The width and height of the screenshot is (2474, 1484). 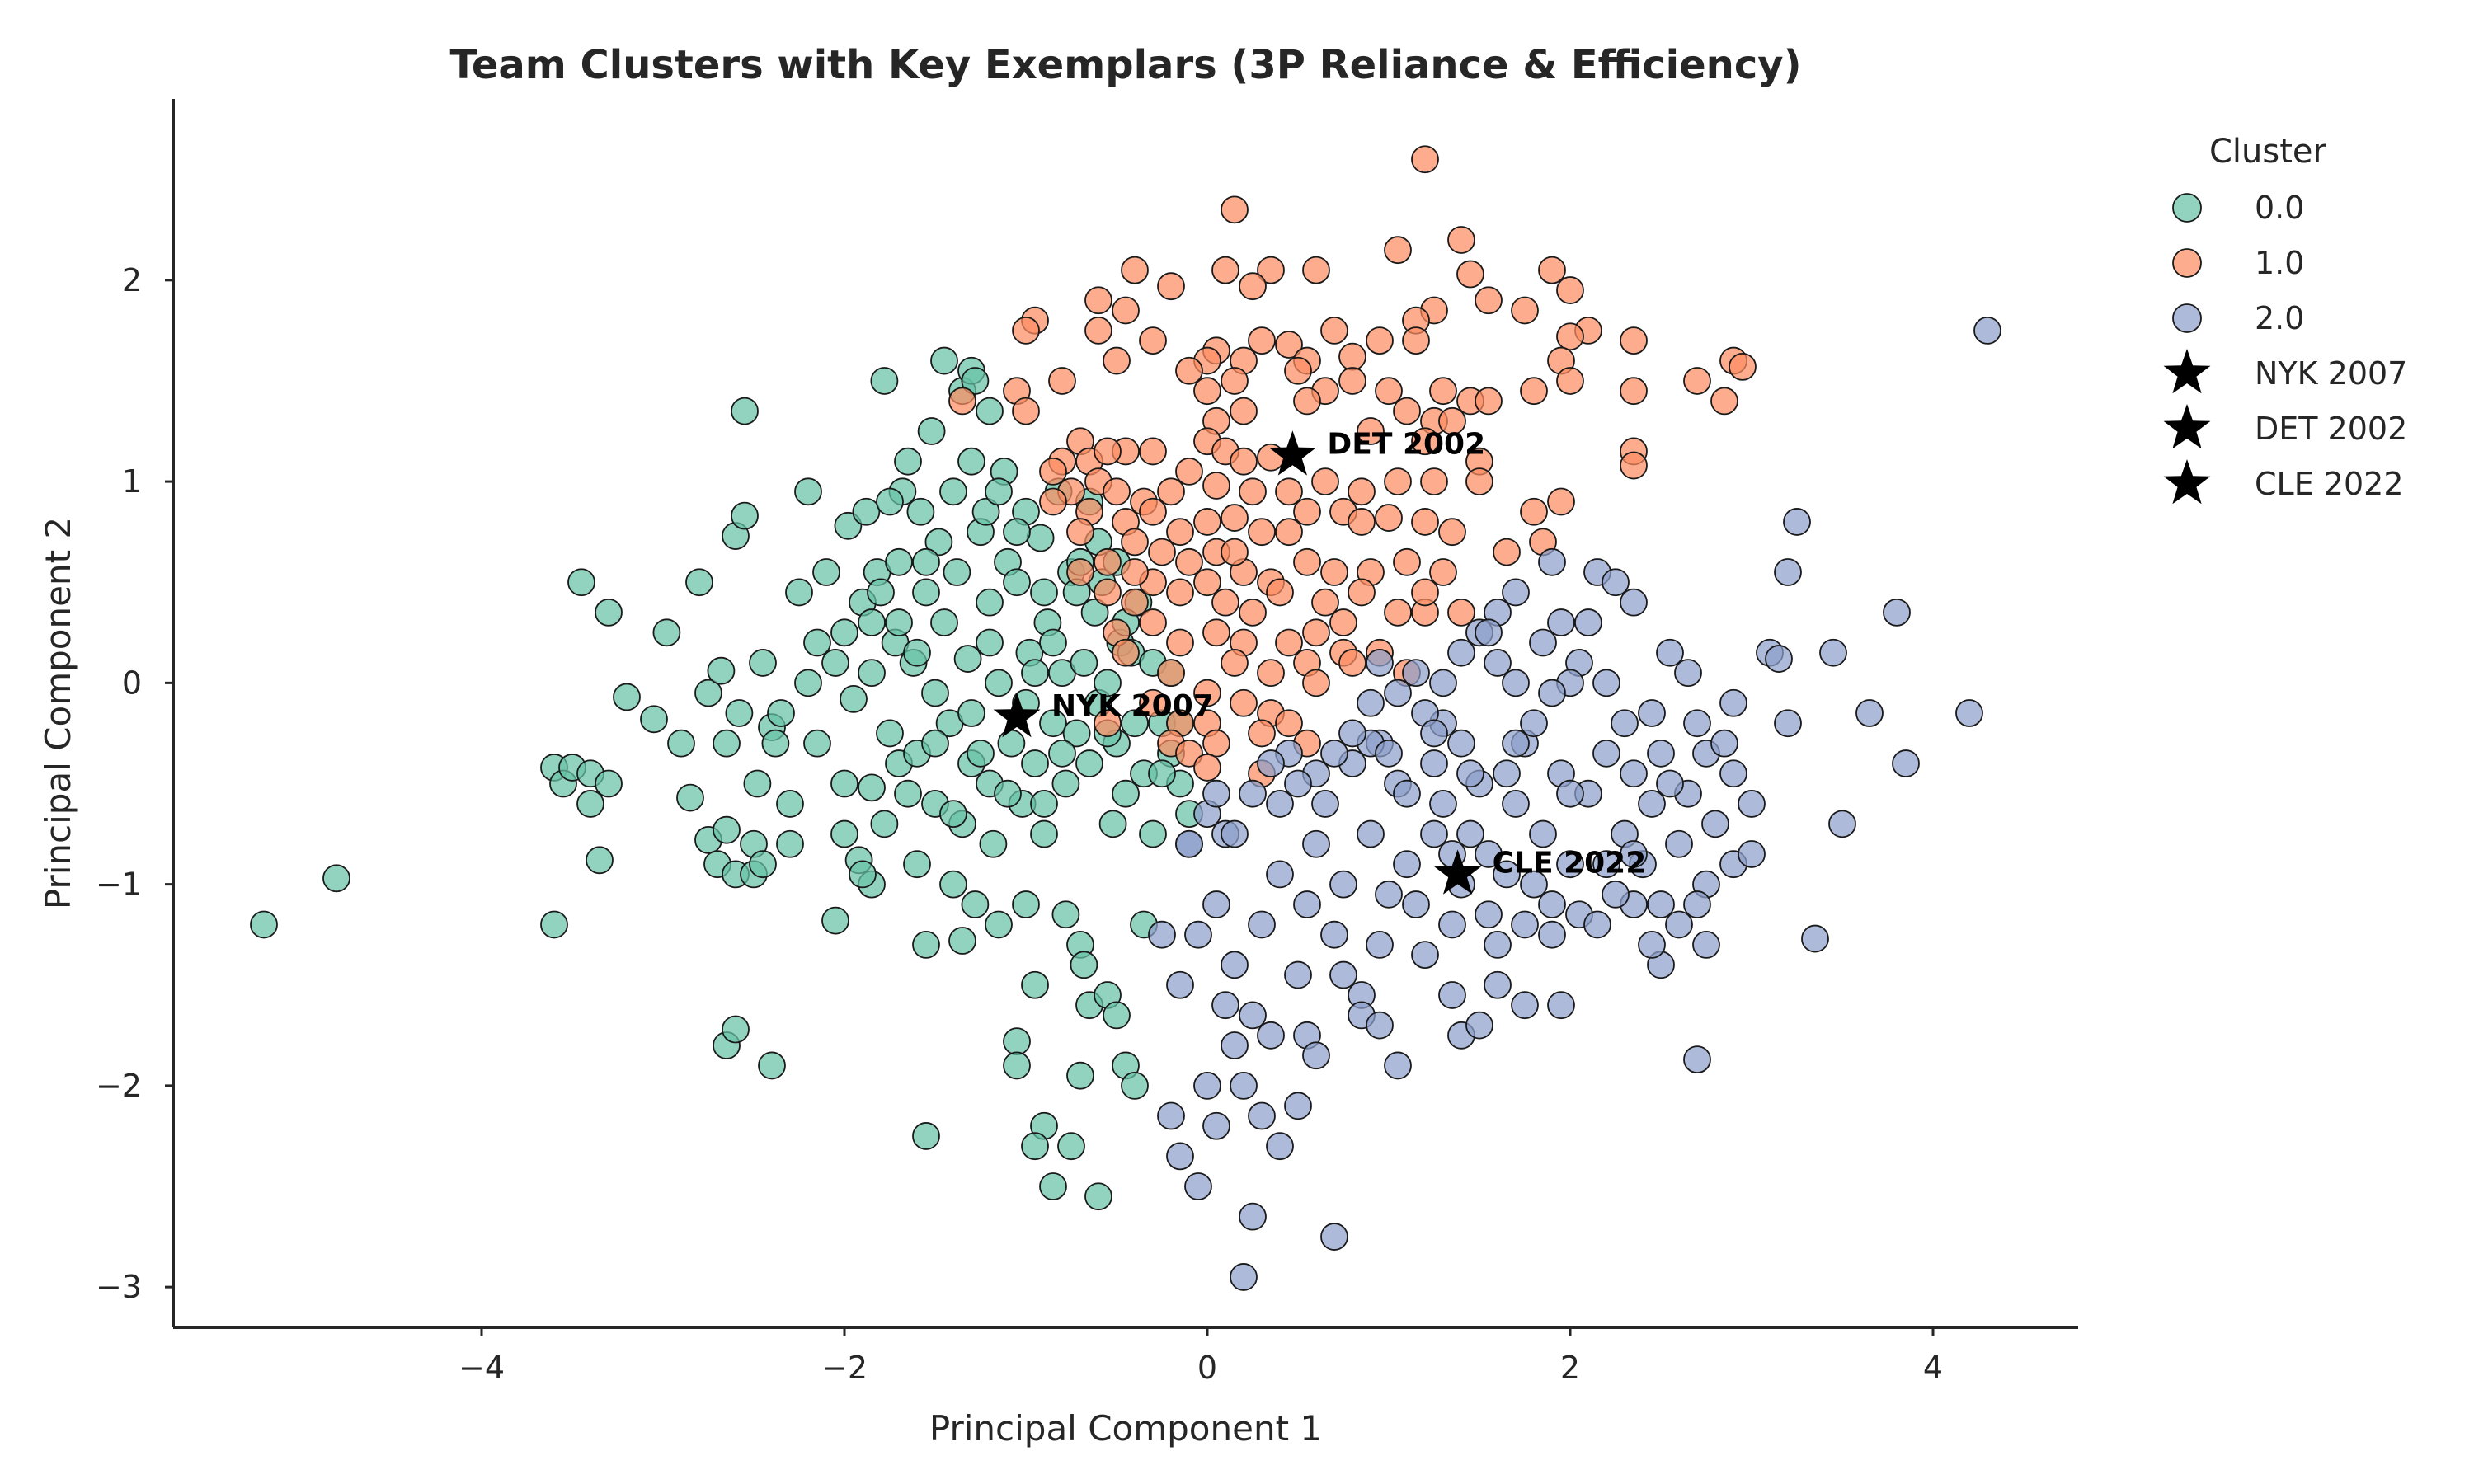 I want to click on x-ticks: −4 −2 0 2 4, so click(x=1201, y=1356).